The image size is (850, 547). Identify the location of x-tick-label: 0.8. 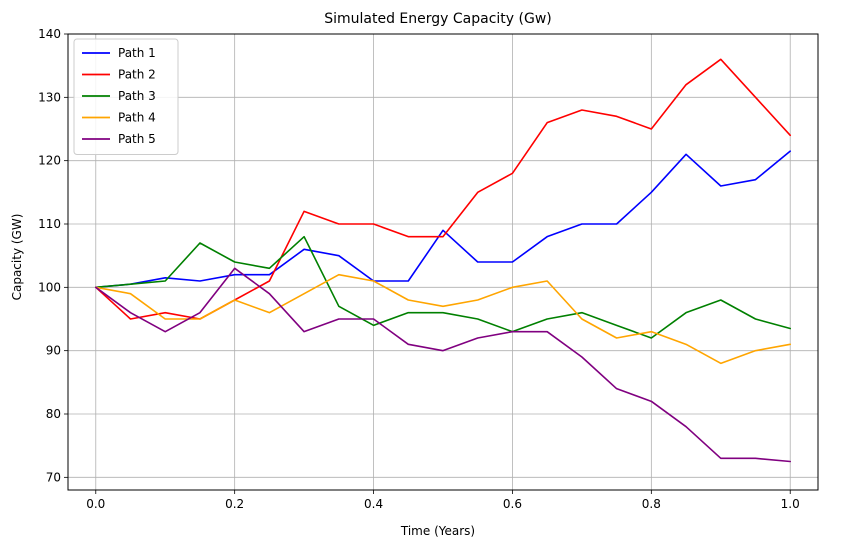
(651, 504).